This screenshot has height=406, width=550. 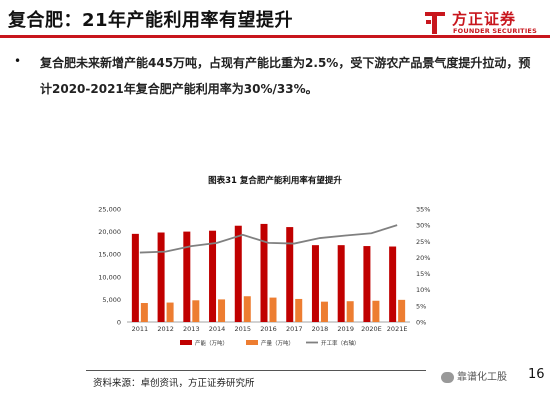 I want to click on x-tick-label: 2020E, so click(x=371, y=329).